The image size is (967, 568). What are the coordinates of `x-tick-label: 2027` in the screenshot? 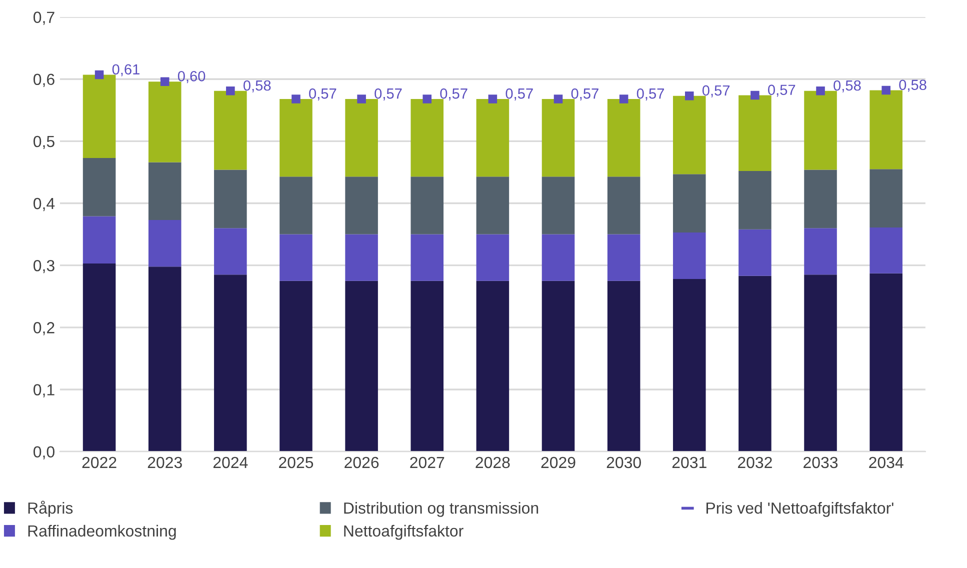 It's located at (427, 462).